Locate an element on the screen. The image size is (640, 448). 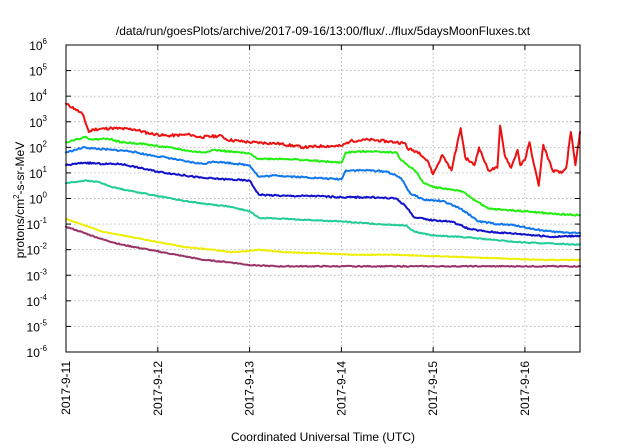
y-tick-label: 10⁶ is located at coordinates (38, 45).